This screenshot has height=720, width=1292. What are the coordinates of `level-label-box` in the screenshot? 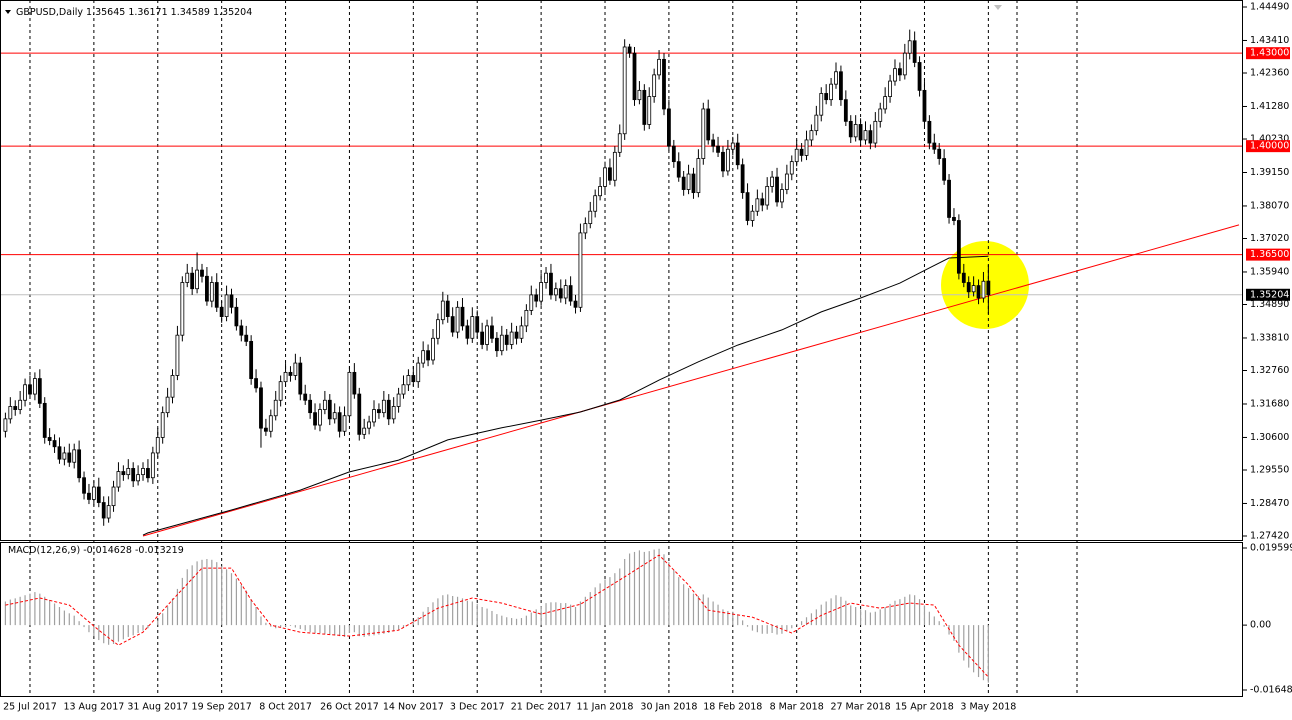 It's located at (1268, 254).